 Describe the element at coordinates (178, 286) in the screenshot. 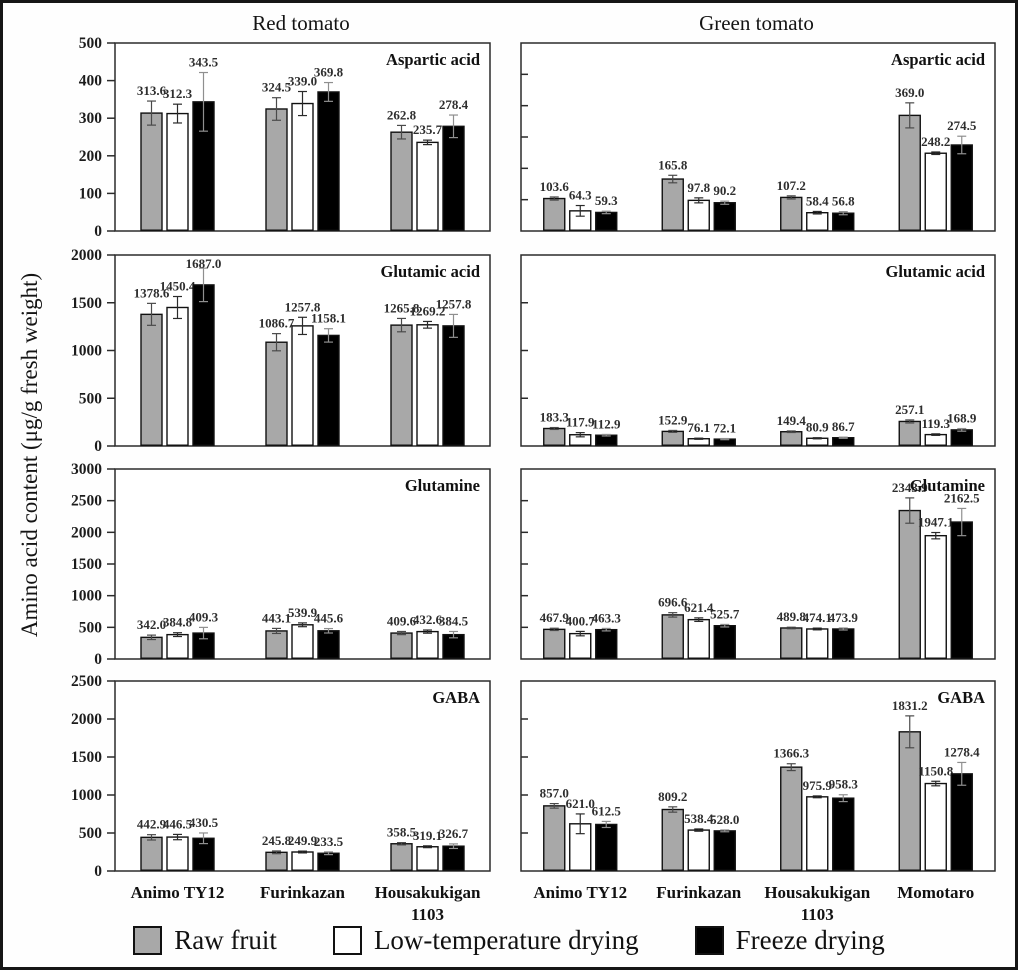

I see `value-label: 1450.4` at that location.